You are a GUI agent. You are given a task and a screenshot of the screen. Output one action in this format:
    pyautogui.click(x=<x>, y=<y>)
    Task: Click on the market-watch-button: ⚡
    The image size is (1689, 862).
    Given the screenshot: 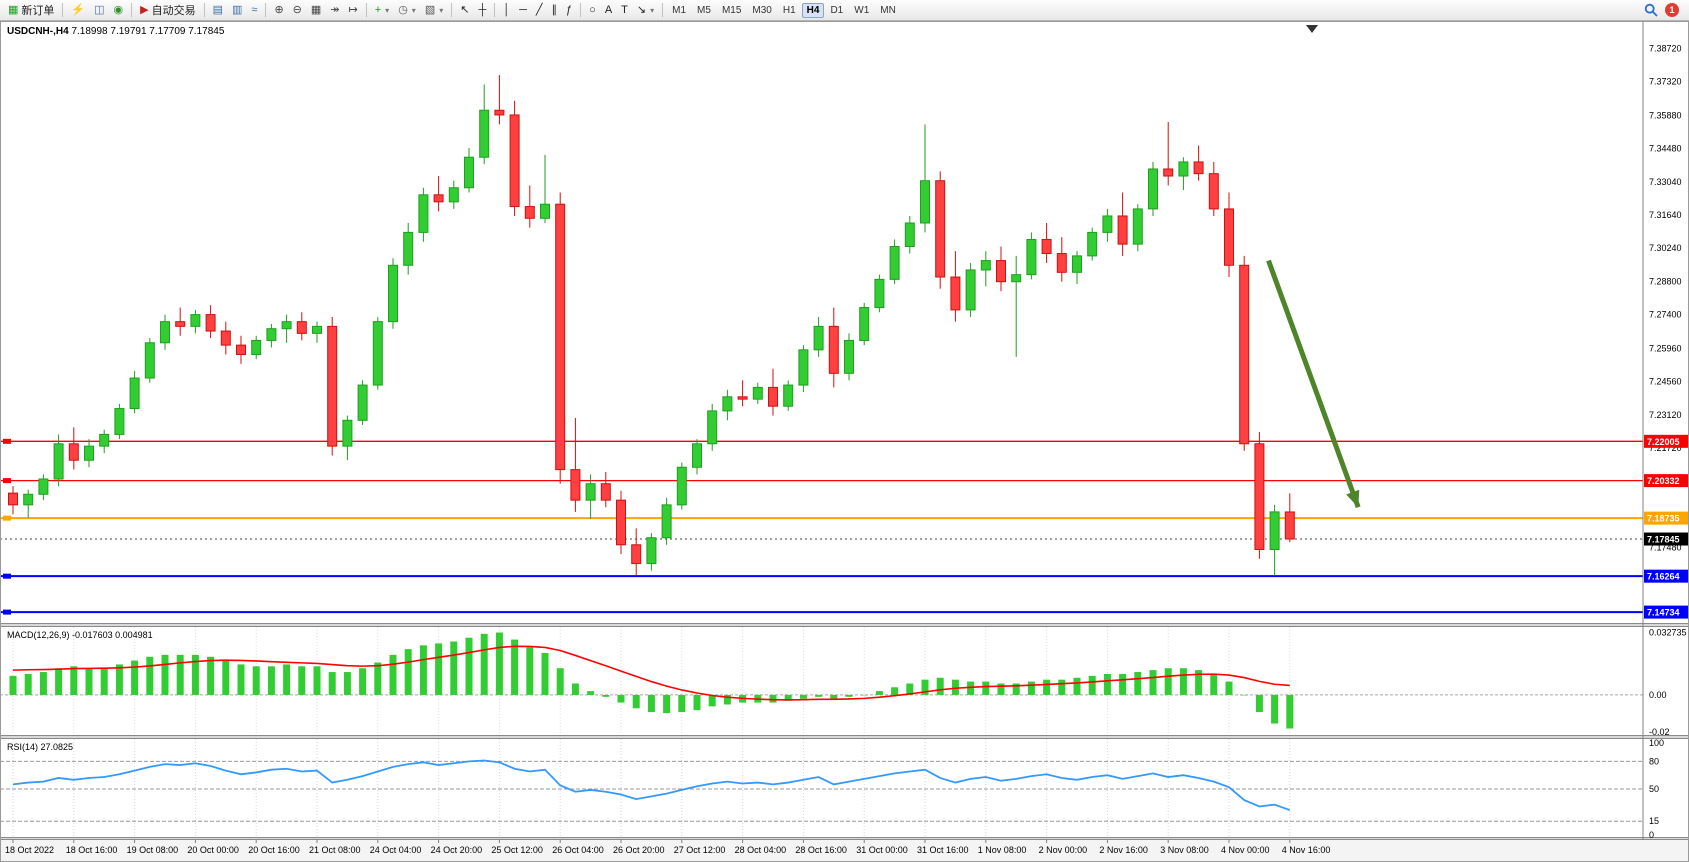 What is the action you would take?
    pyautogui.click(x=78, y=10)
    